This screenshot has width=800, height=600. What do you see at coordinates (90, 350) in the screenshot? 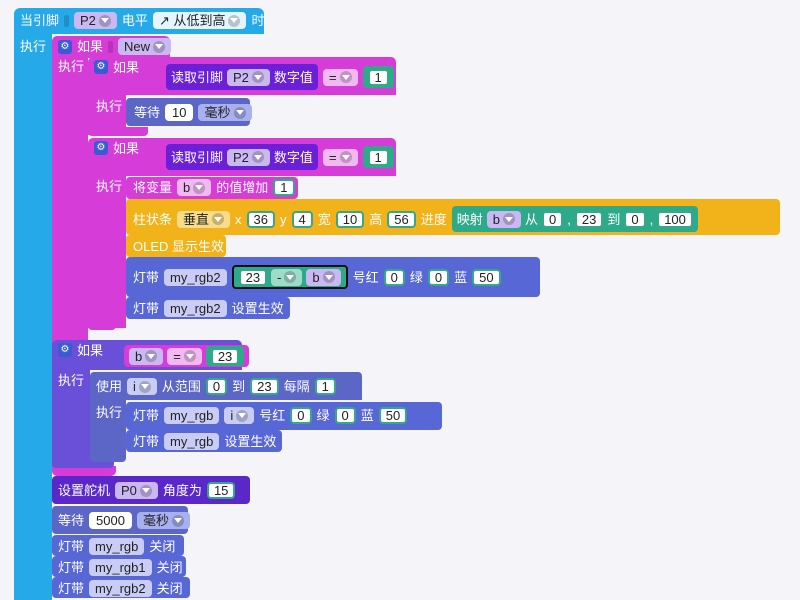
I see `if3-label: 如果` at bounding box center [90, 350].